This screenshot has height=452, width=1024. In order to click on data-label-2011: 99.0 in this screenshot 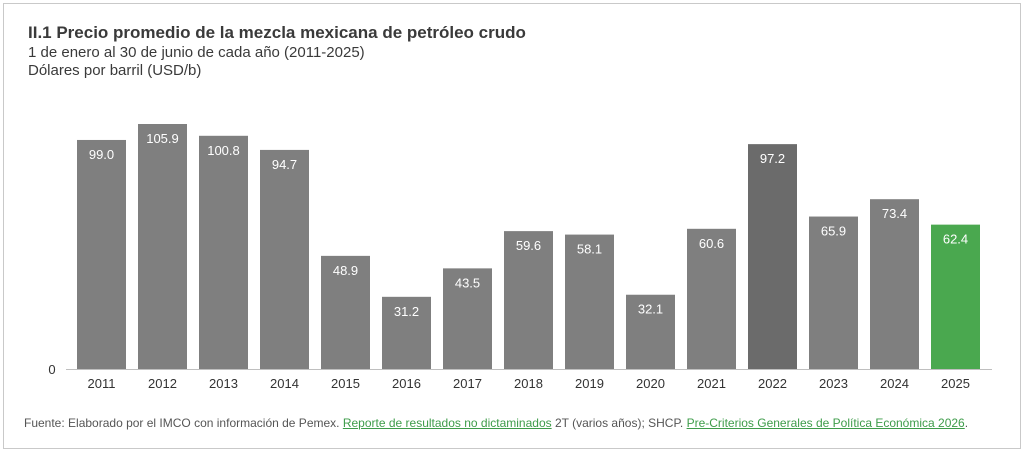, I will do `click(101, 154)`.